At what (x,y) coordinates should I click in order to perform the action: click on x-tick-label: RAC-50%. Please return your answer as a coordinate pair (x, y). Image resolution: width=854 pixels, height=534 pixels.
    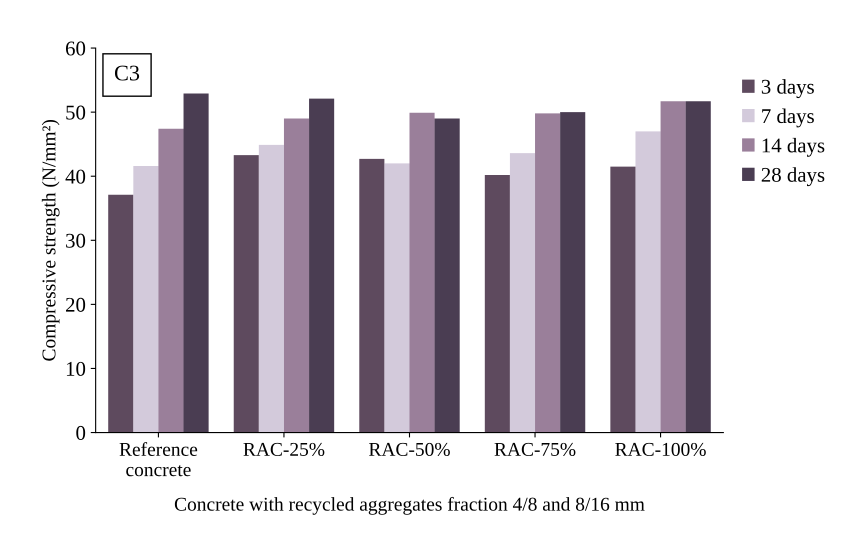
    Looking at the image, I should click on (409, 449).